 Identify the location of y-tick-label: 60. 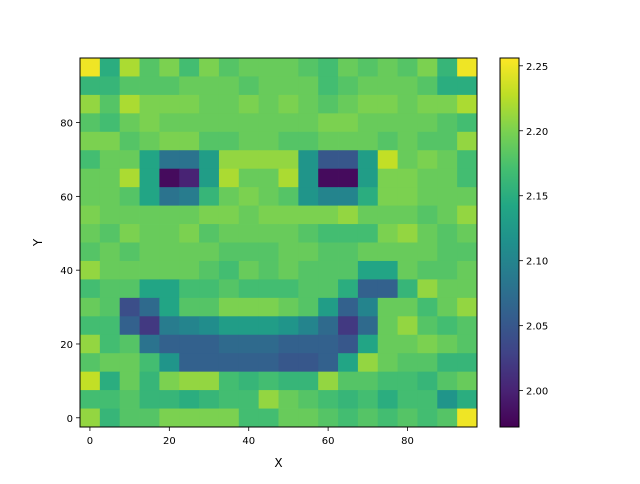
(66, 197).